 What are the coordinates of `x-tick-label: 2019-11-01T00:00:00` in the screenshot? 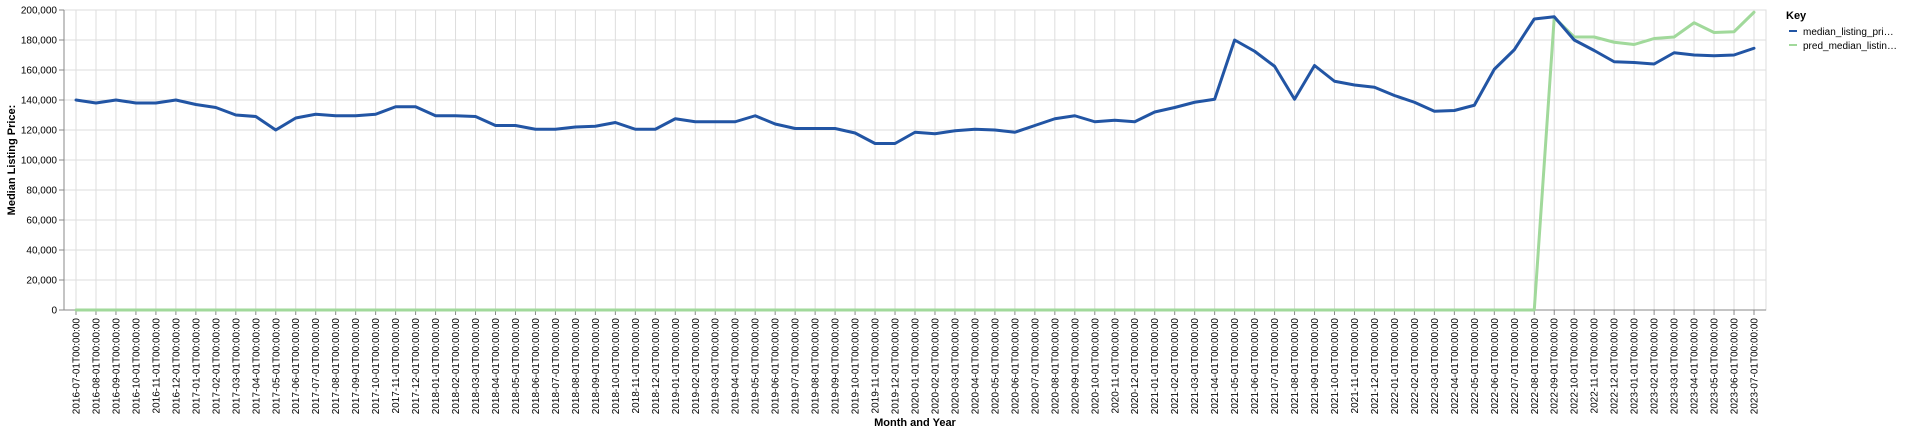 It's located at (876, 366).